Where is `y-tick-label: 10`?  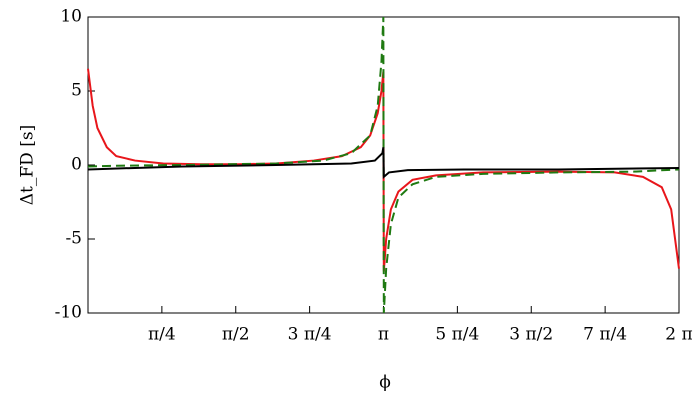 y-tick-label: 10 is located at coordinates (71, 17).